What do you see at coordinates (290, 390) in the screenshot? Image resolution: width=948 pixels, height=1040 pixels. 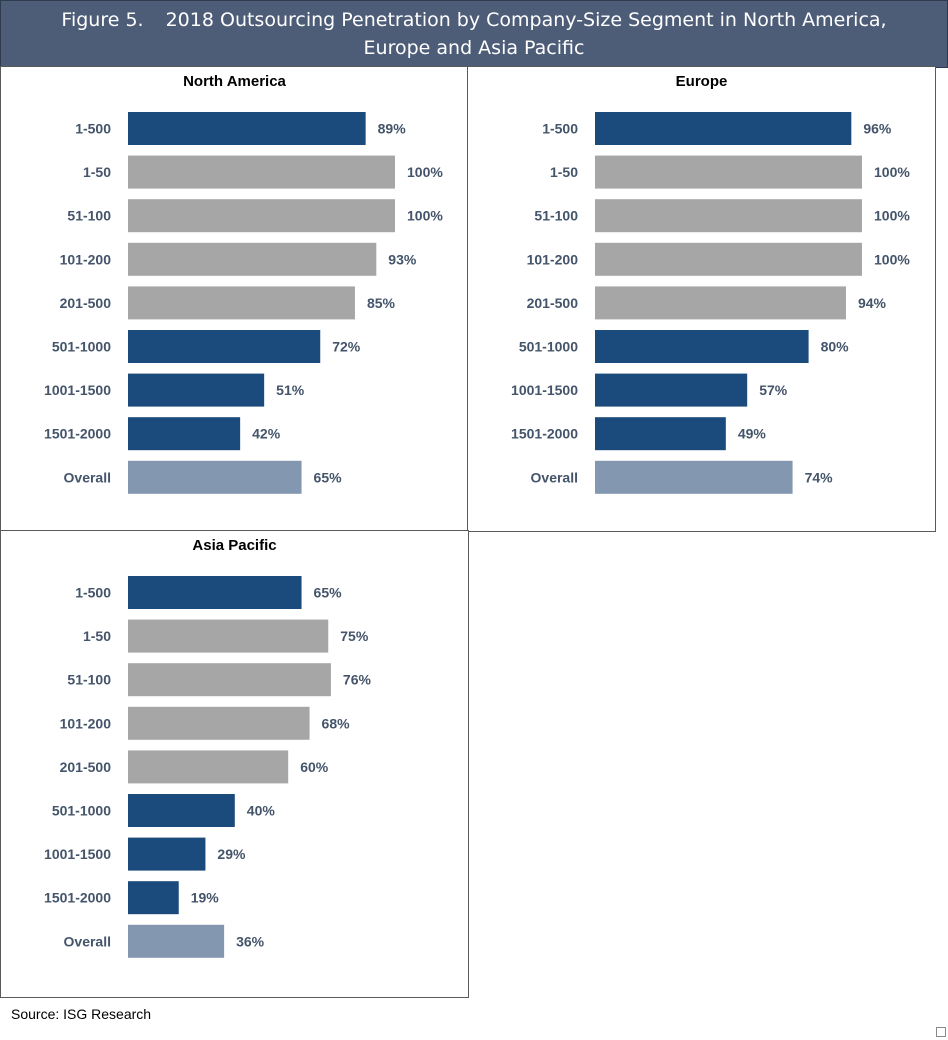 I see `data-label: 51%` at bounding box center [290, 390].